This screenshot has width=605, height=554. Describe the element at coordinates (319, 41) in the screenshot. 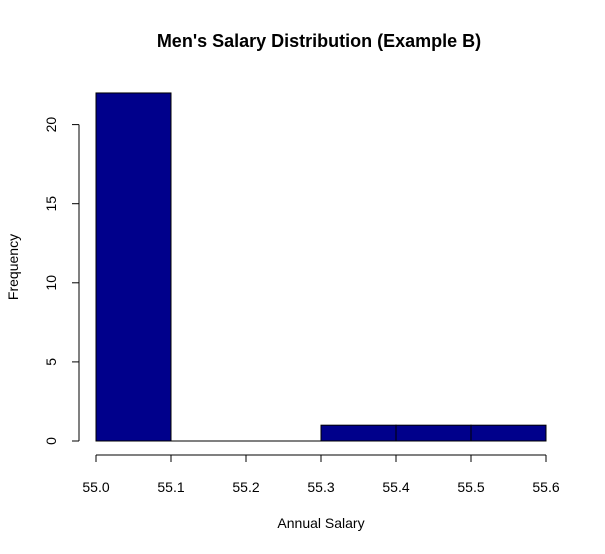

I see `chart-title: Men's Salary Distribution (Example B)` at that location.